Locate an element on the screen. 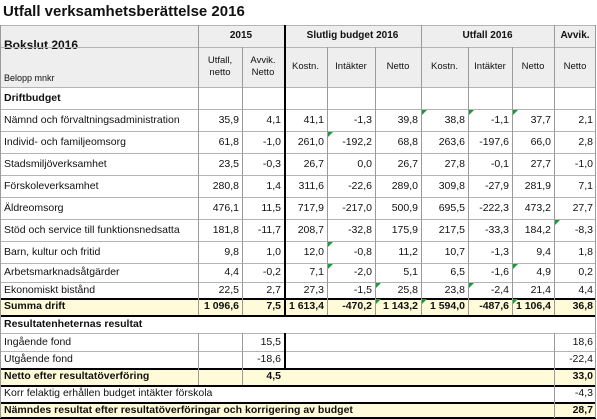 The image size is (597, 419). cell-avvik-2015: 11,5 is located at coordinates (271, 208).